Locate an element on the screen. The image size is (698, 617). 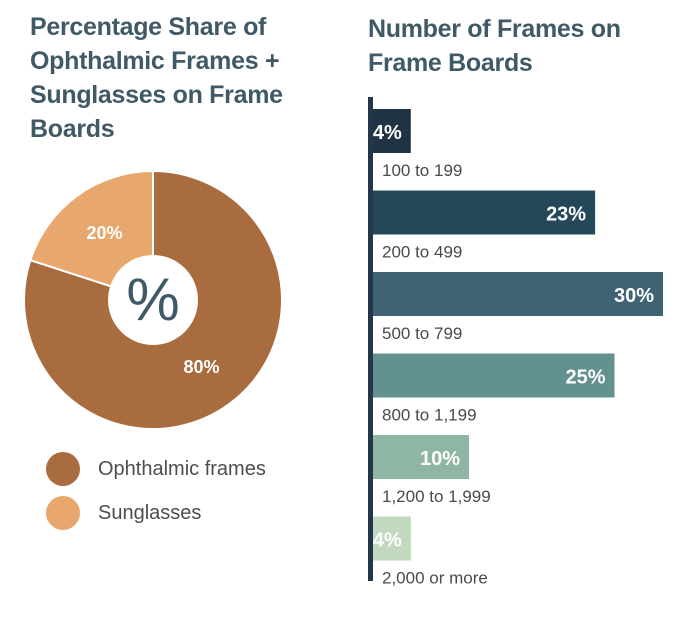
bar-value-label-1: 4% is located at coordinates (387, 133).